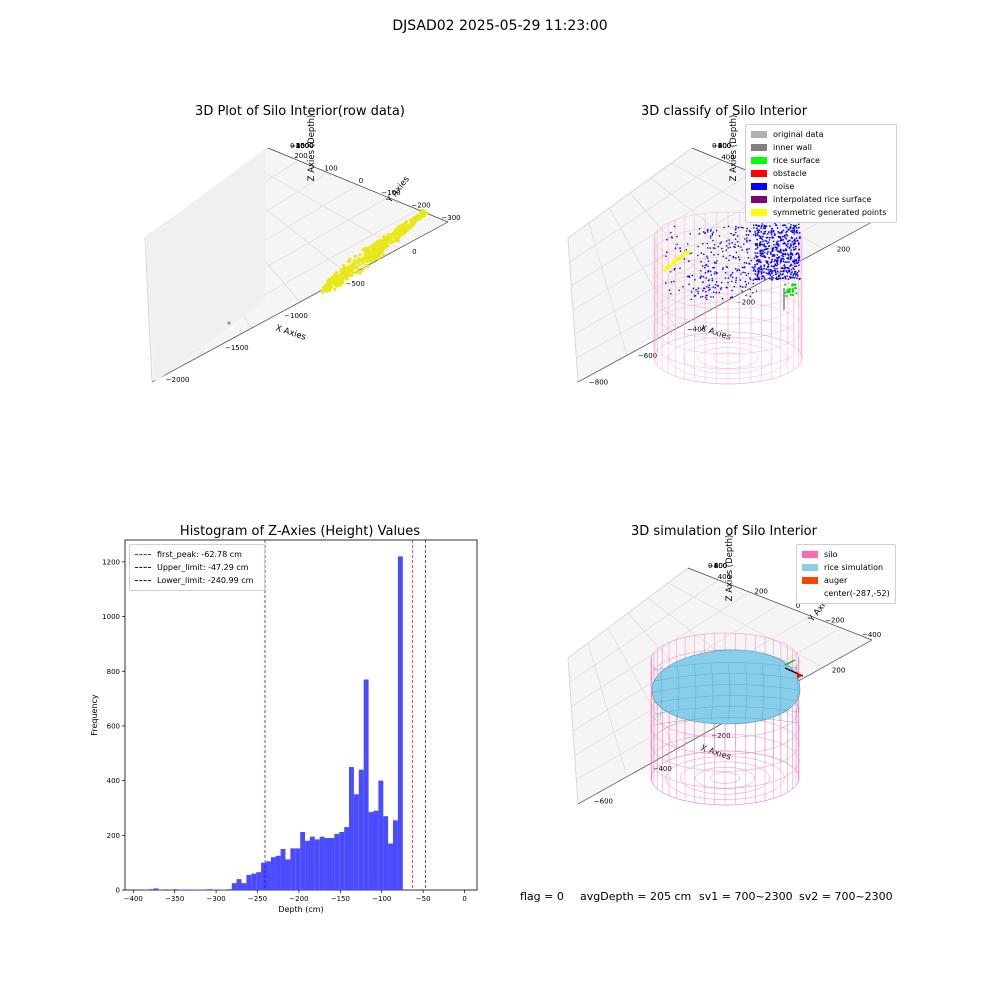  What do you see at coordinates (390, 193) in the screenshot?
I see `raw-y-tick-label: −100` at bounding box center [390, 193].